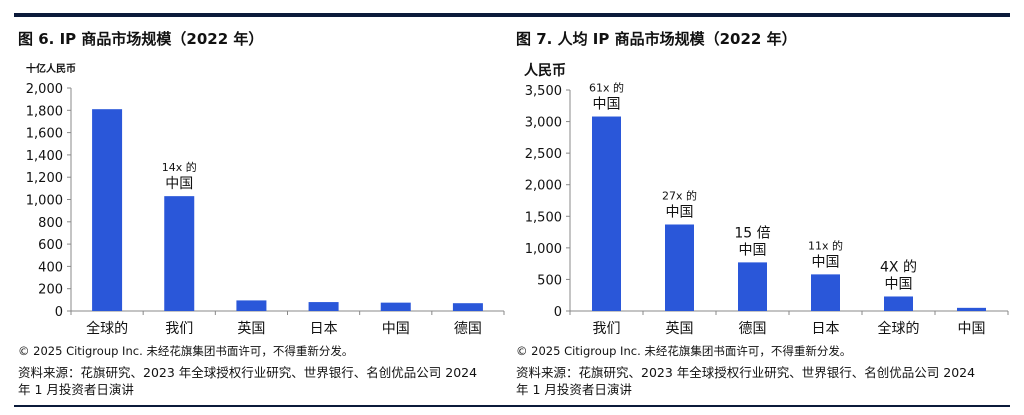 The height and width of the screenshot is (415, 1024). I want to click on bar-annotation: 27x 的, so click(679, 195).